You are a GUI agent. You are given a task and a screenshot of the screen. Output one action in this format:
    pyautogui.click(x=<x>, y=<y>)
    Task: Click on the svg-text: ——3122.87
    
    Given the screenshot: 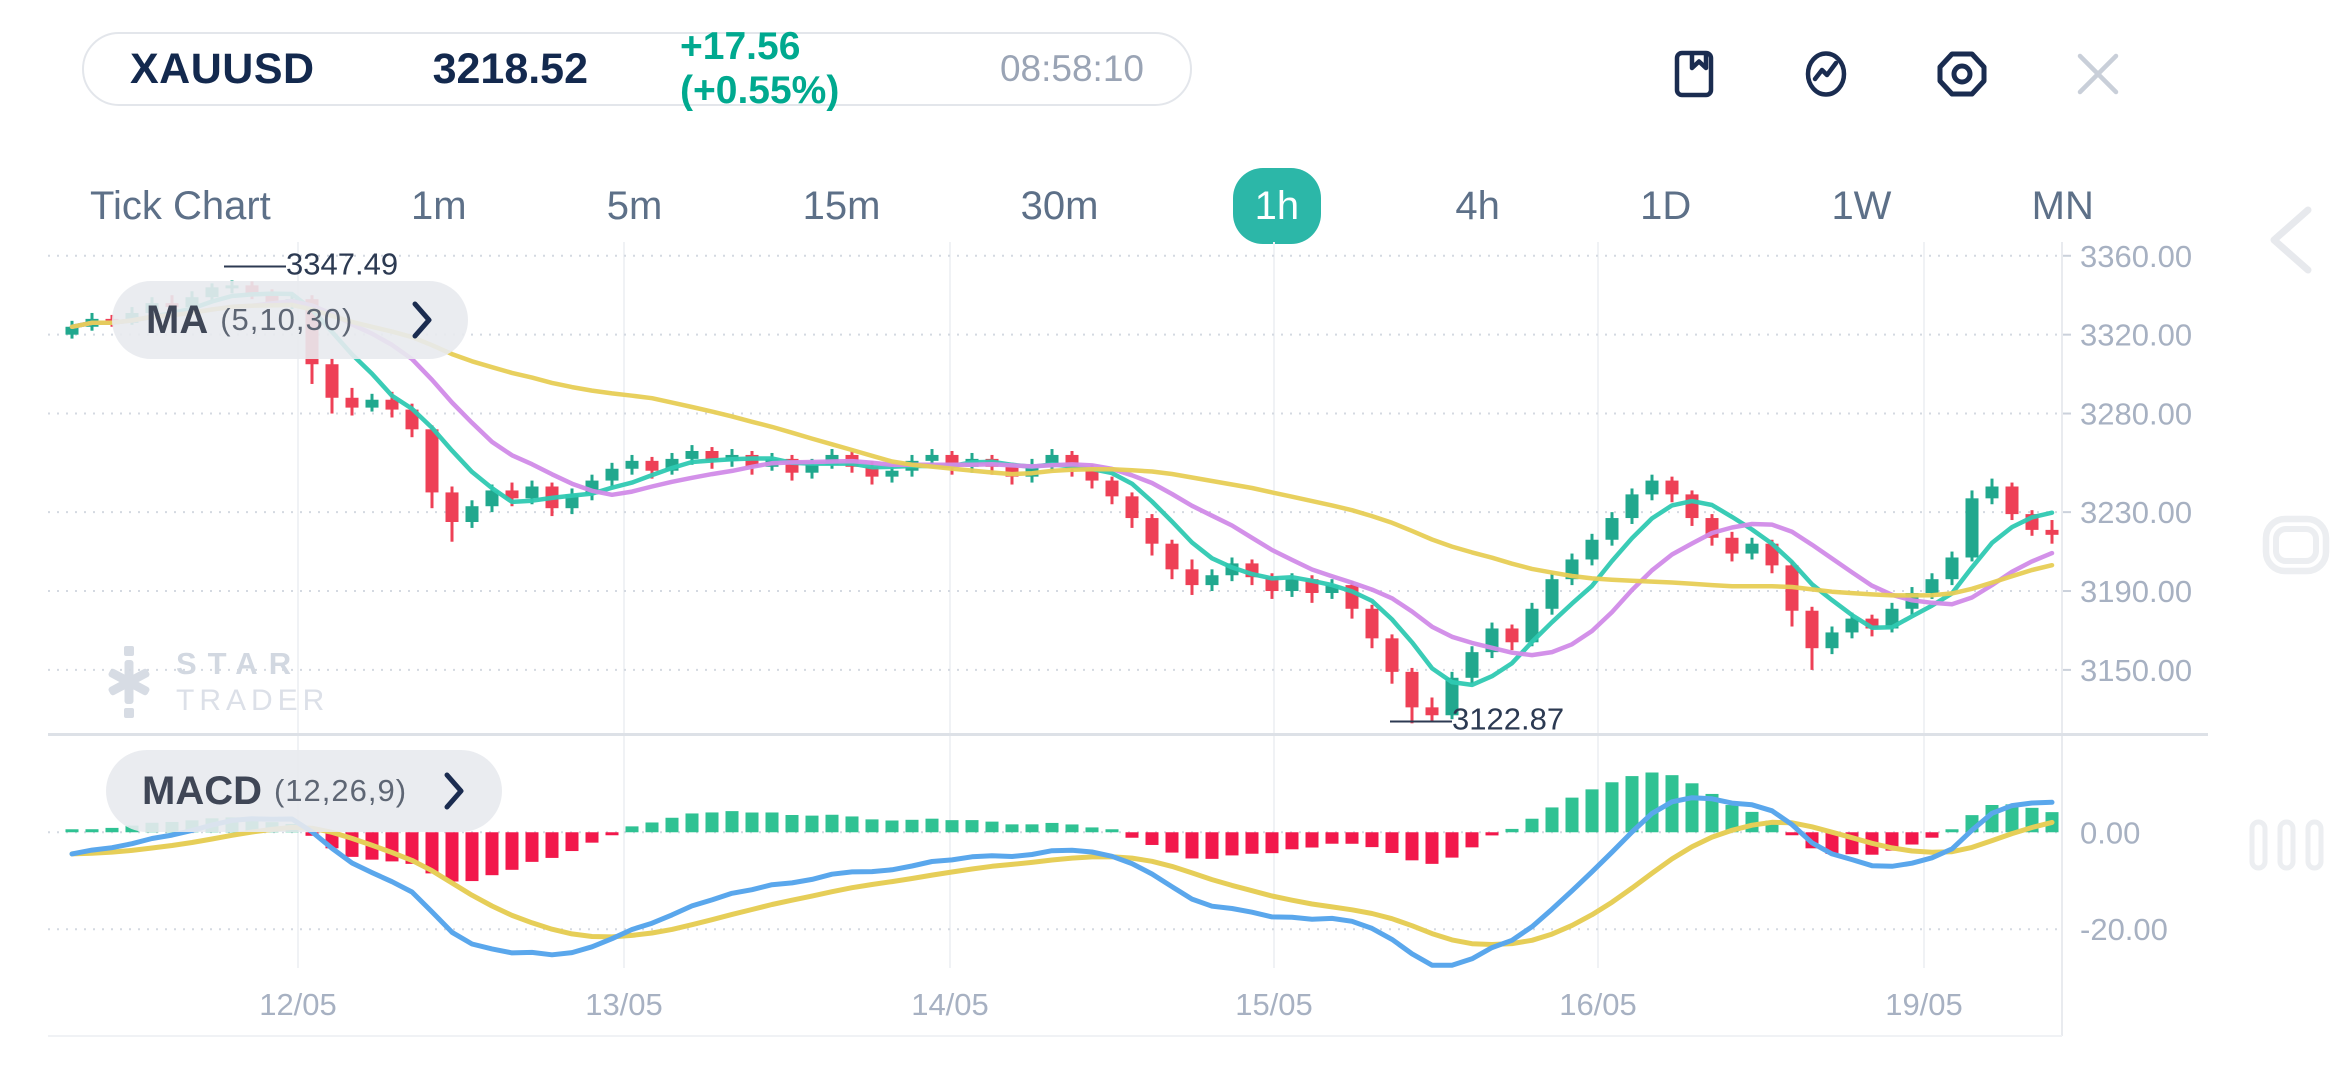 What is the action you would take?
    pyautogui.click(x=1477, y=718)
    